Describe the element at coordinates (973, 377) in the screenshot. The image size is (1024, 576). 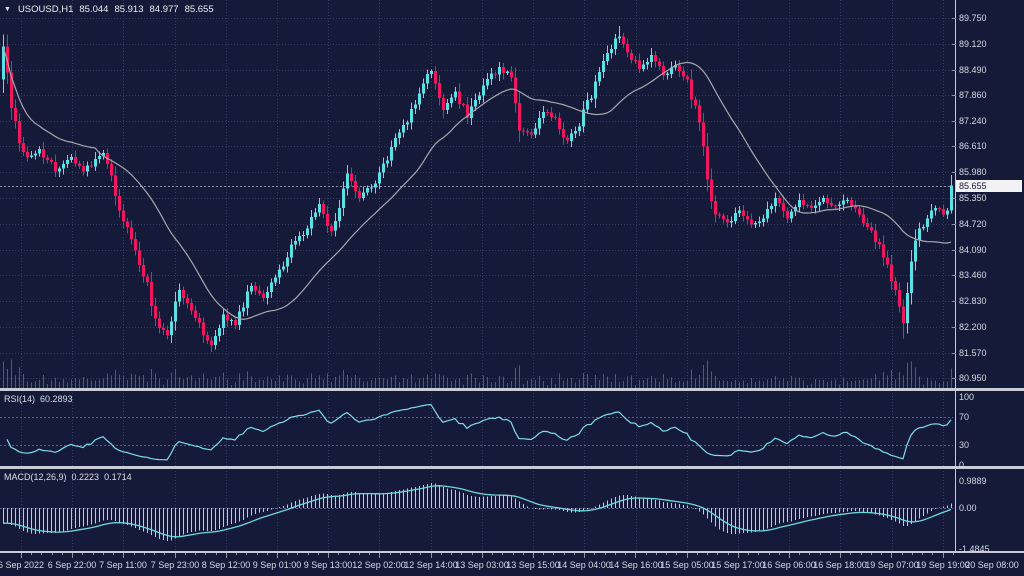
I see `price-axis-label: 80.950` at that location.